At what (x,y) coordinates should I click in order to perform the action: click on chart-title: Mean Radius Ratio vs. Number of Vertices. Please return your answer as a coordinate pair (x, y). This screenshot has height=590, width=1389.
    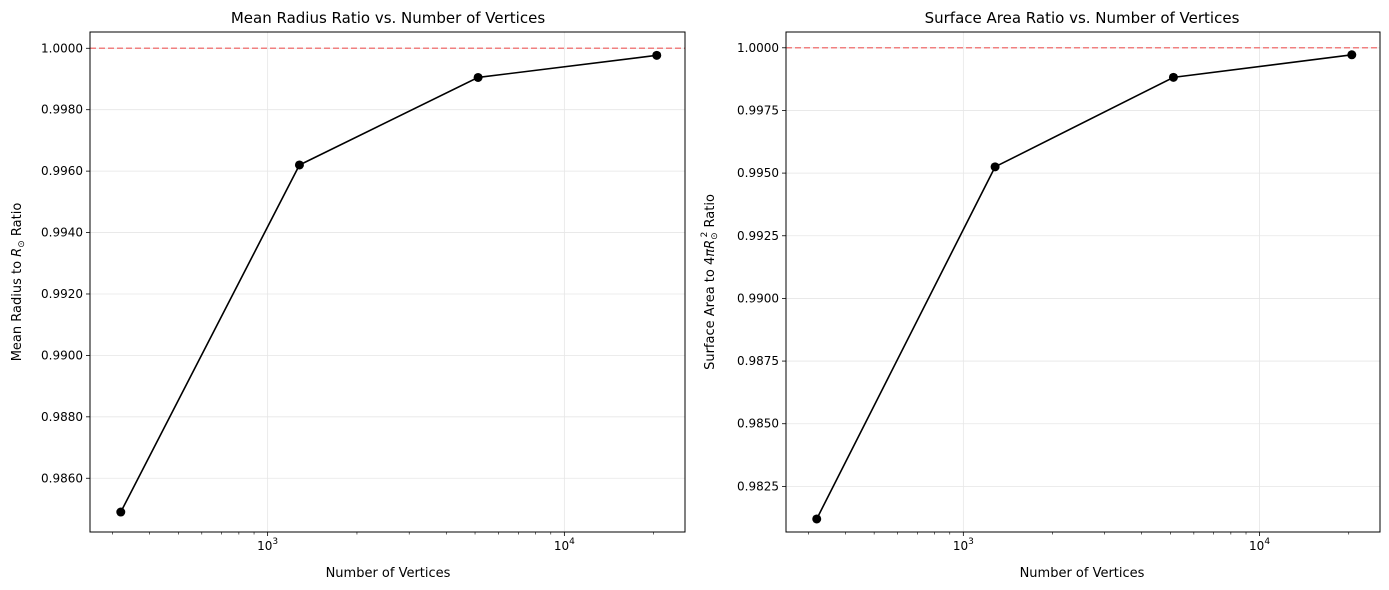
    Looking at the image, I should click on (388, 18).